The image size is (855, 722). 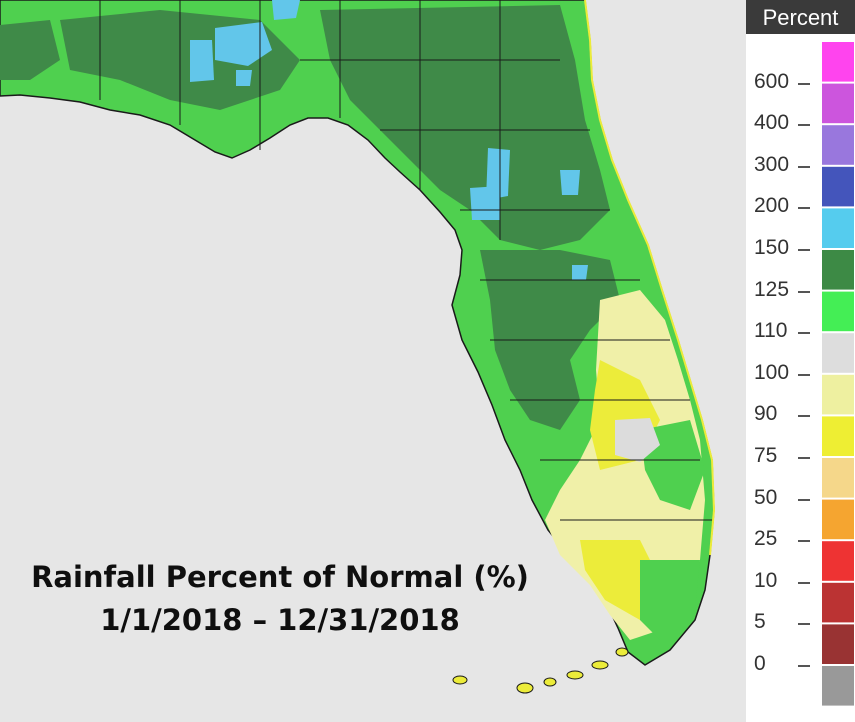 I want to click on legend-label-90: 90, so click(x=766, y=414).